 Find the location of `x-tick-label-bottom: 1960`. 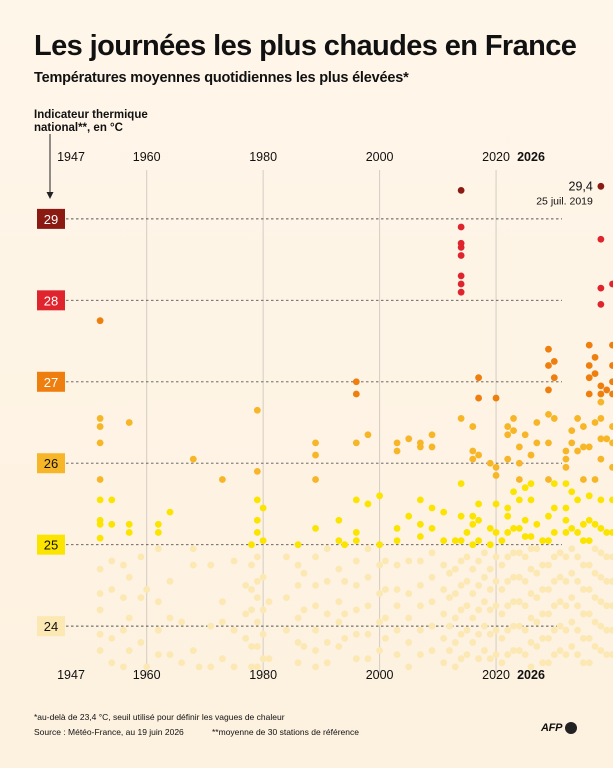

x-tick-label-bottom: 1960 is located at coordinates (147, 675).